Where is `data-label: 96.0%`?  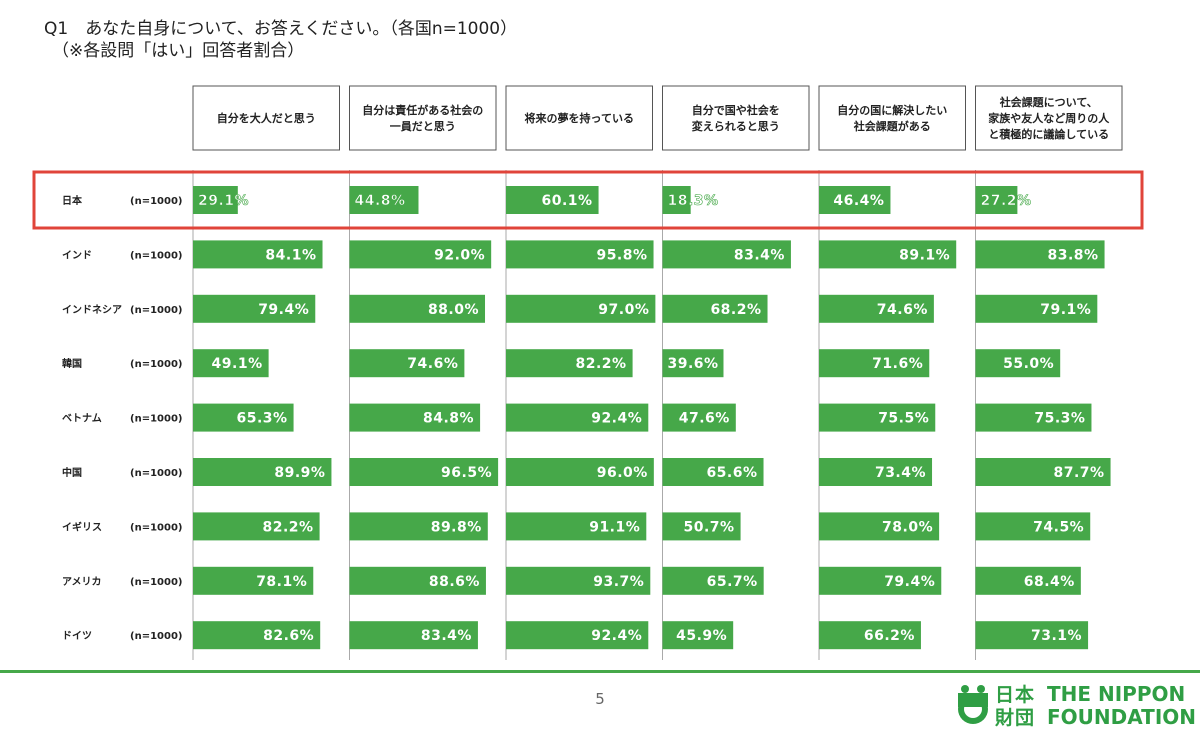 data-label: 96.0% is located at coordinates (622, 473).